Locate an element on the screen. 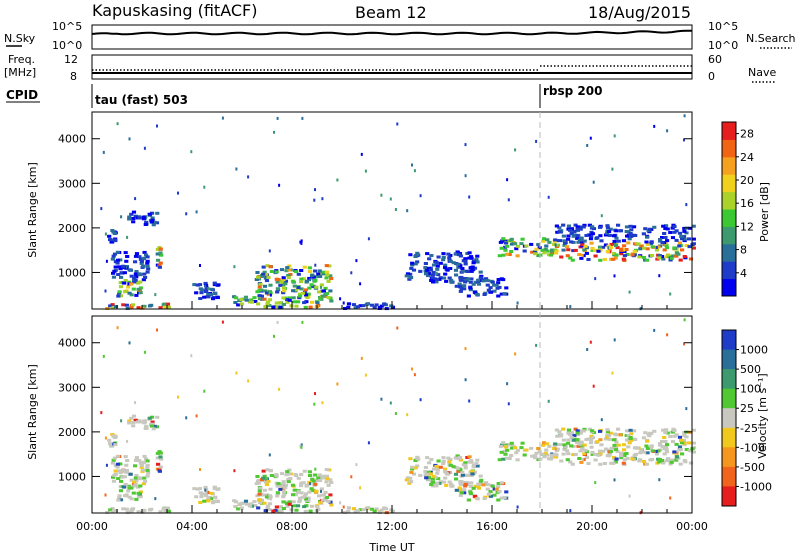 The width and height of the screenshot is (800, 554). xtick-label-4: 16:00 is located at coordinates (492, 526).